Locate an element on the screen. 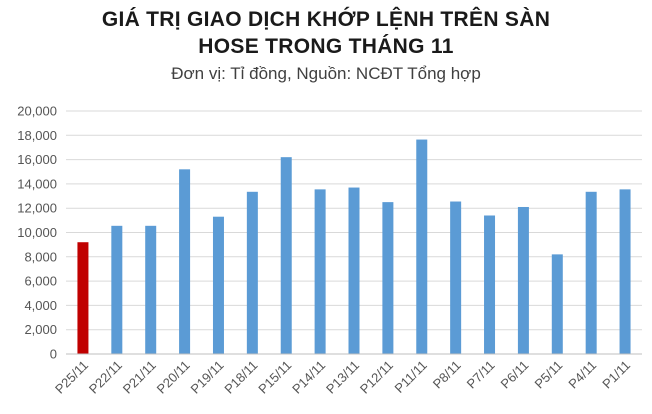 This screenshot has height=414, width=652. x-tick-label: P18/11 is located at coordinates (240, 377).